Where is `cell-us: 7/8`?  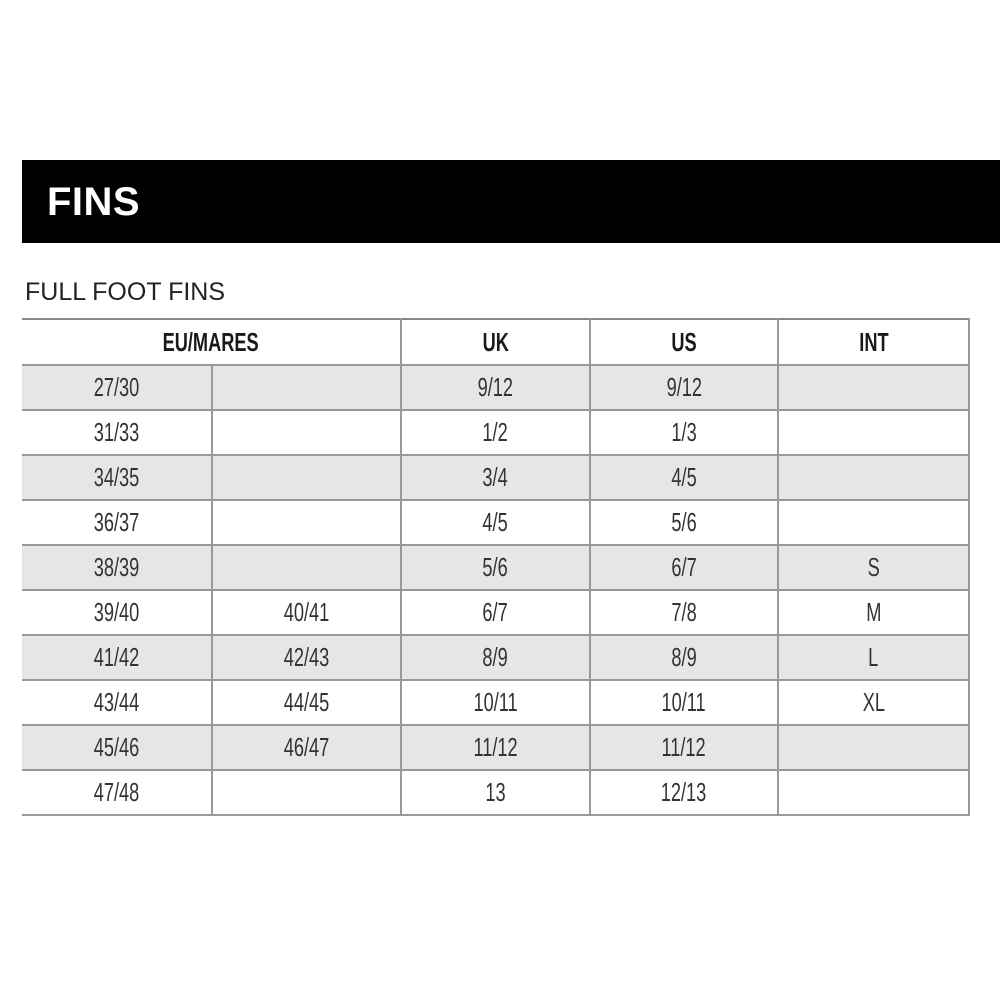
cell-us: 7/8 is located at coordinates (684, 612).